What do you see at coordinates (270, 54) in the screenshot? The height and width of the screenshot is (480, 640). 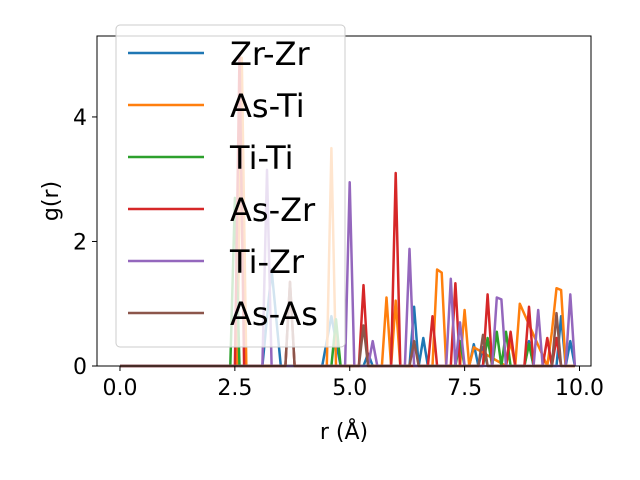 I see `legend-label-zr-zr: Zr-Zr` at bounding box center [270, 54].